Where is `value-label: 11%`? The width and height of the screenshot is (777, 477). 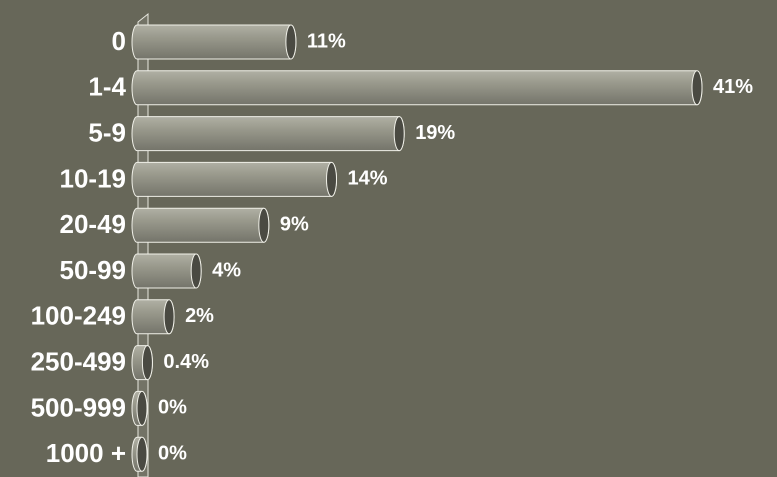
value-label: 11% is located at coordinates (326, 41).